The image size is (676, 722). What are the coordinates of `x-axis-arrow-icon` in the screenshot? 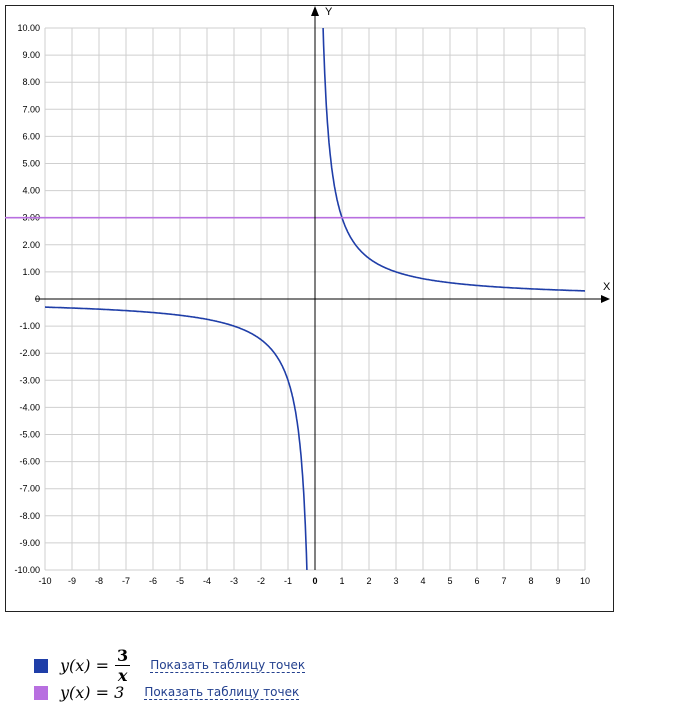 It's located at (605, 299).